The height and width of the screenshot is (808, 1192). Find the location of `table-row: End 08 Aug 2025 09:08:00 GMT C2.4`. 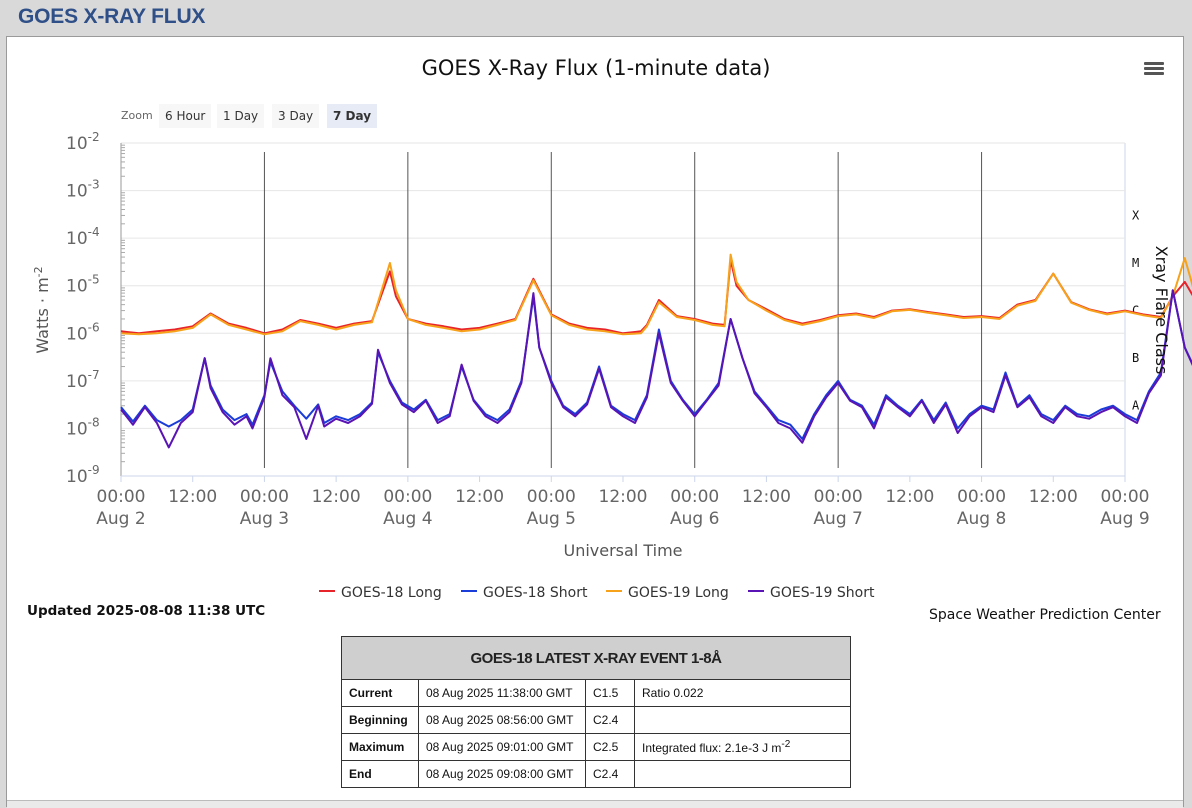

table-row: End 08 Aug 2025 09:08:00 GMT C2.4 is located at coordinates (596, 774).